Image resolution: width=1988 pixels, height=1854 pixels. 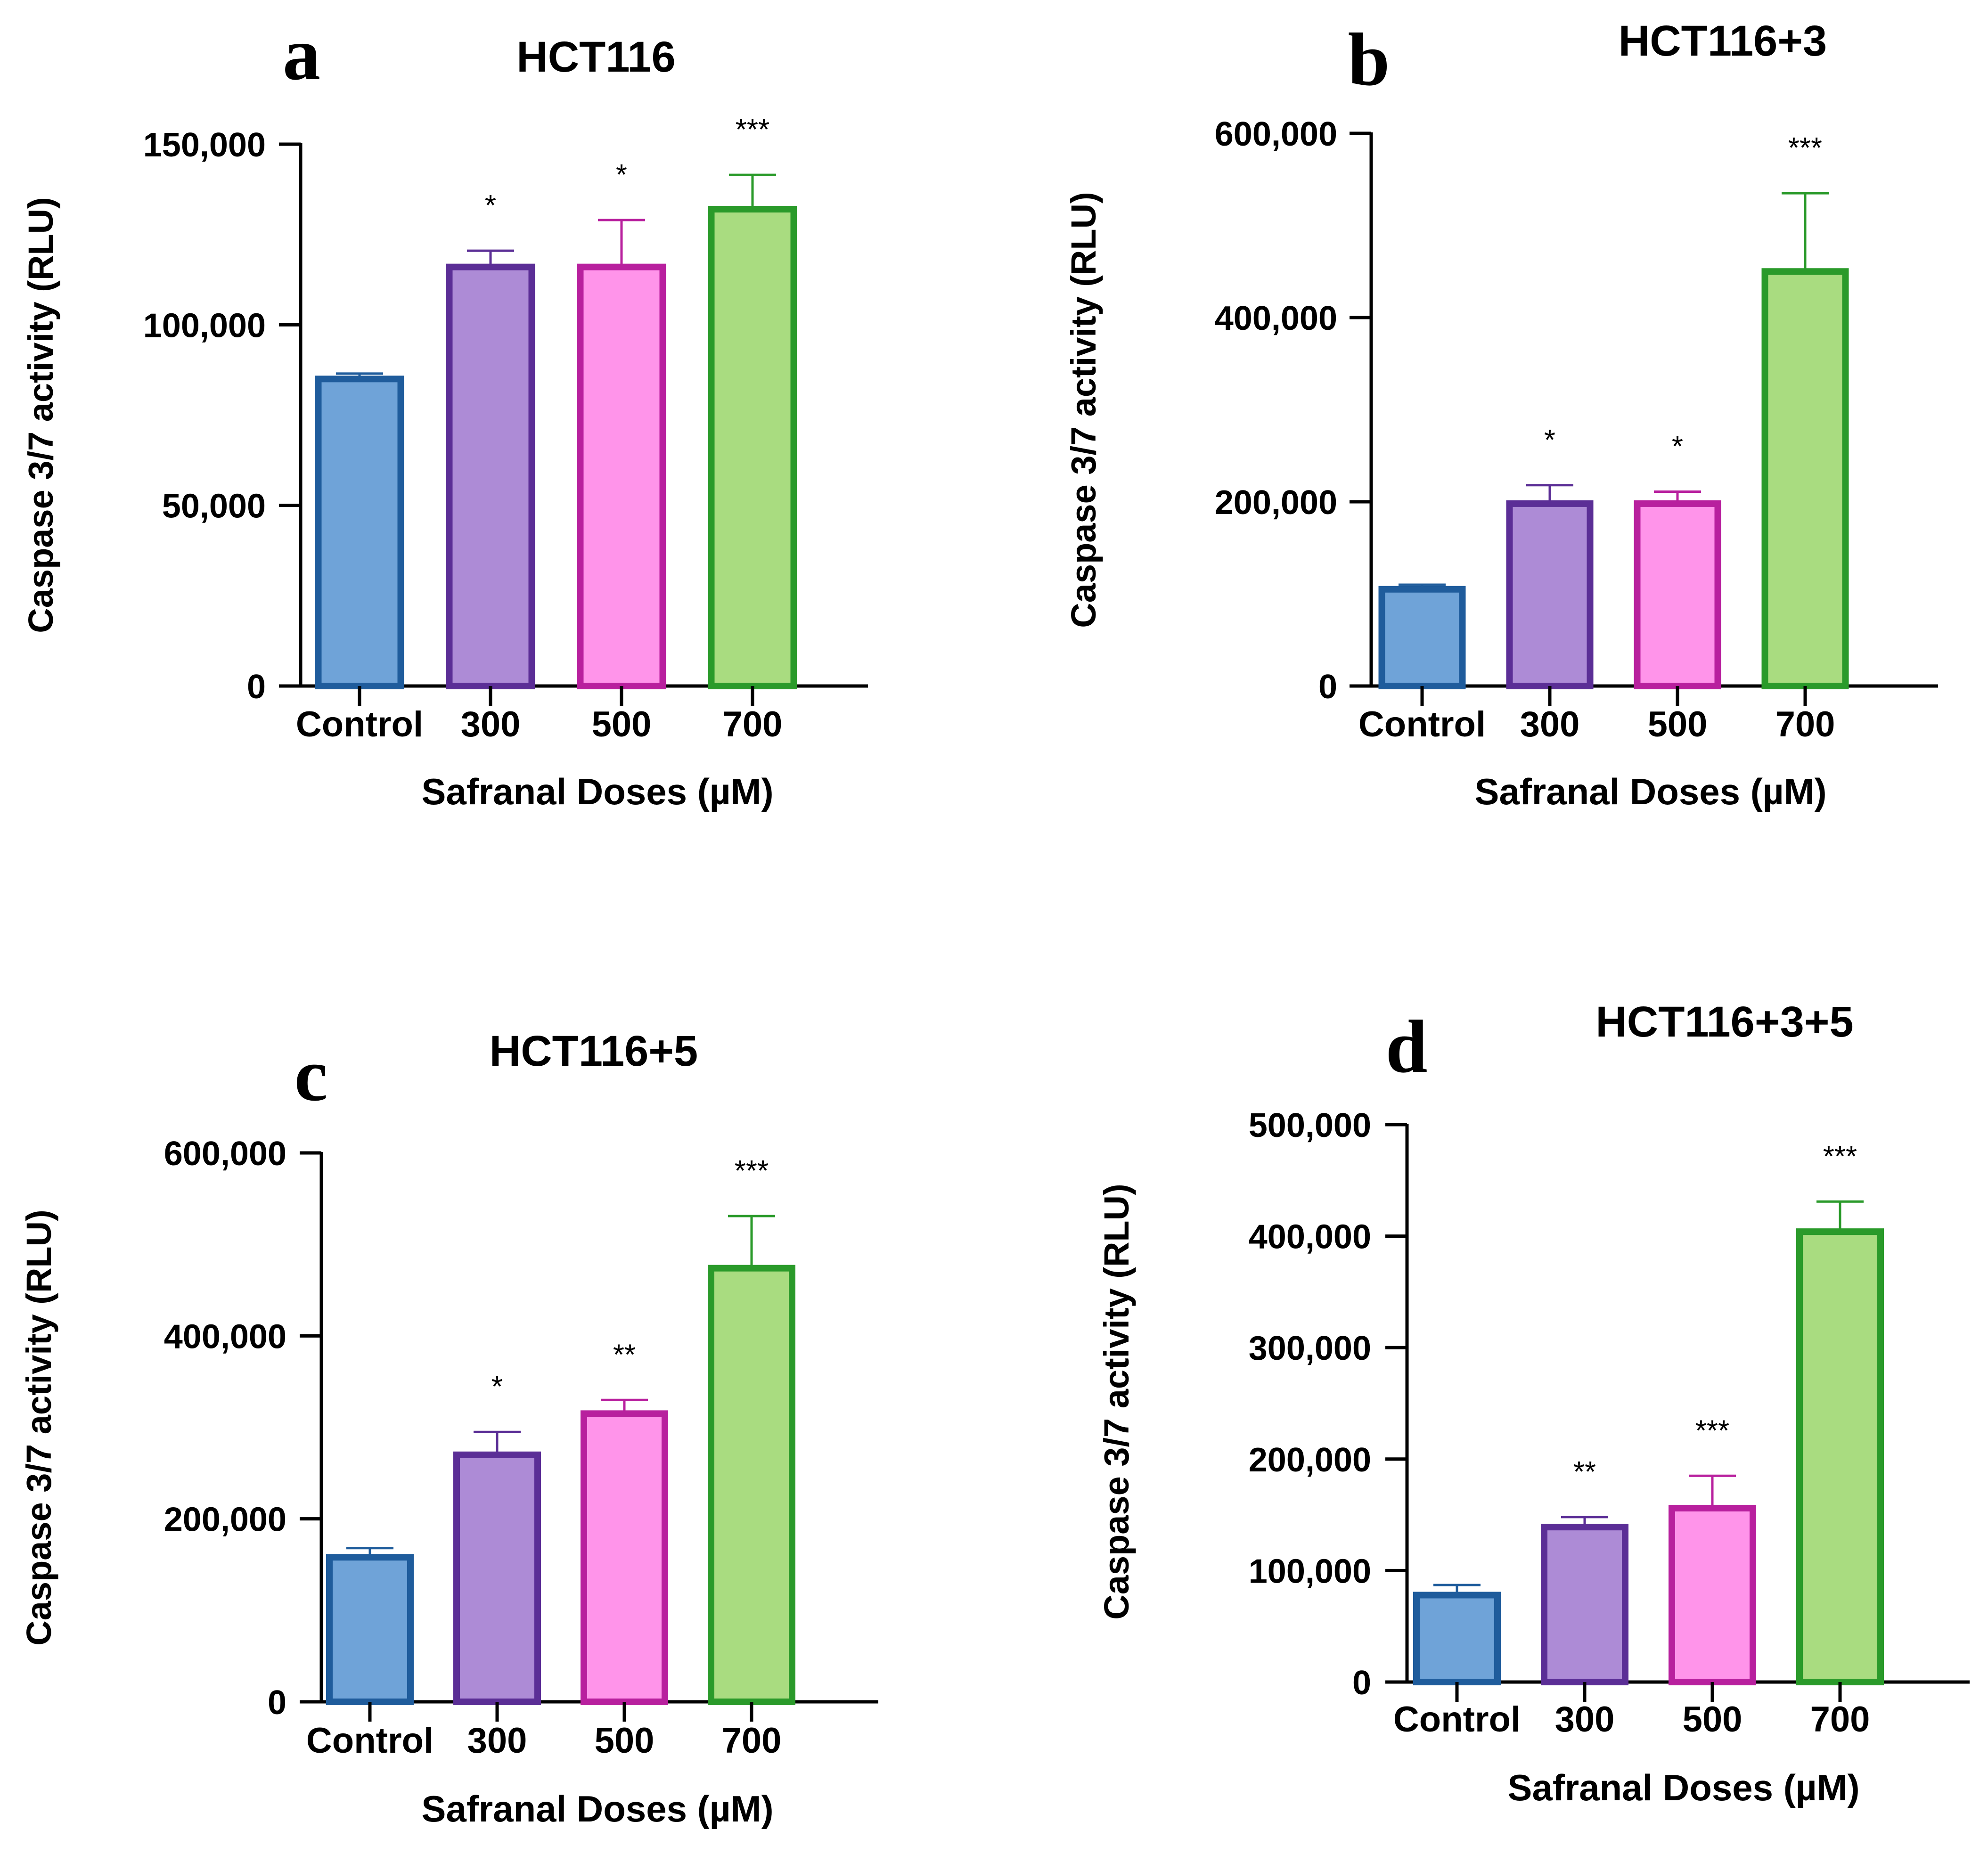 What do you see at coordinates (1723, 41) in the screenshot?
I see `chart-title: HCT116+3` at bounding box center [1723, 41].